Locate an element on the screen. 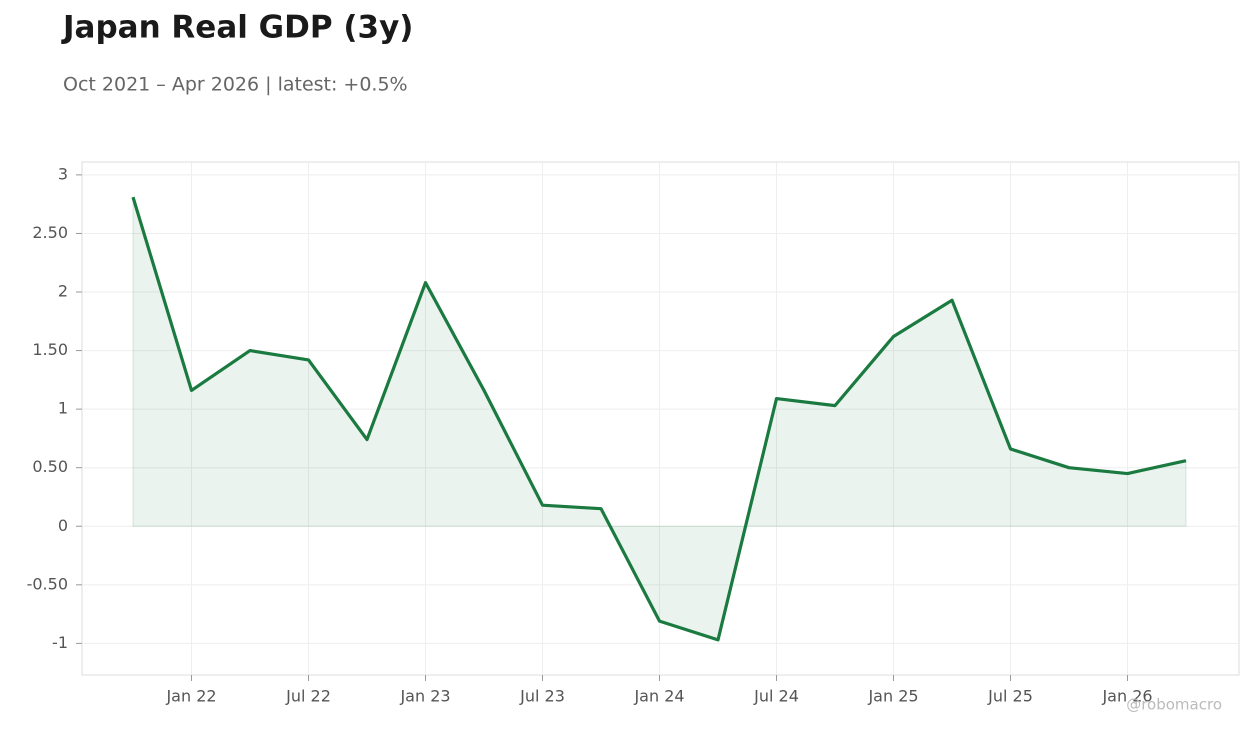 This screenshot has width=1260, height=732. x-tick-label: Jul 22 is located at coordinates (308, 696).